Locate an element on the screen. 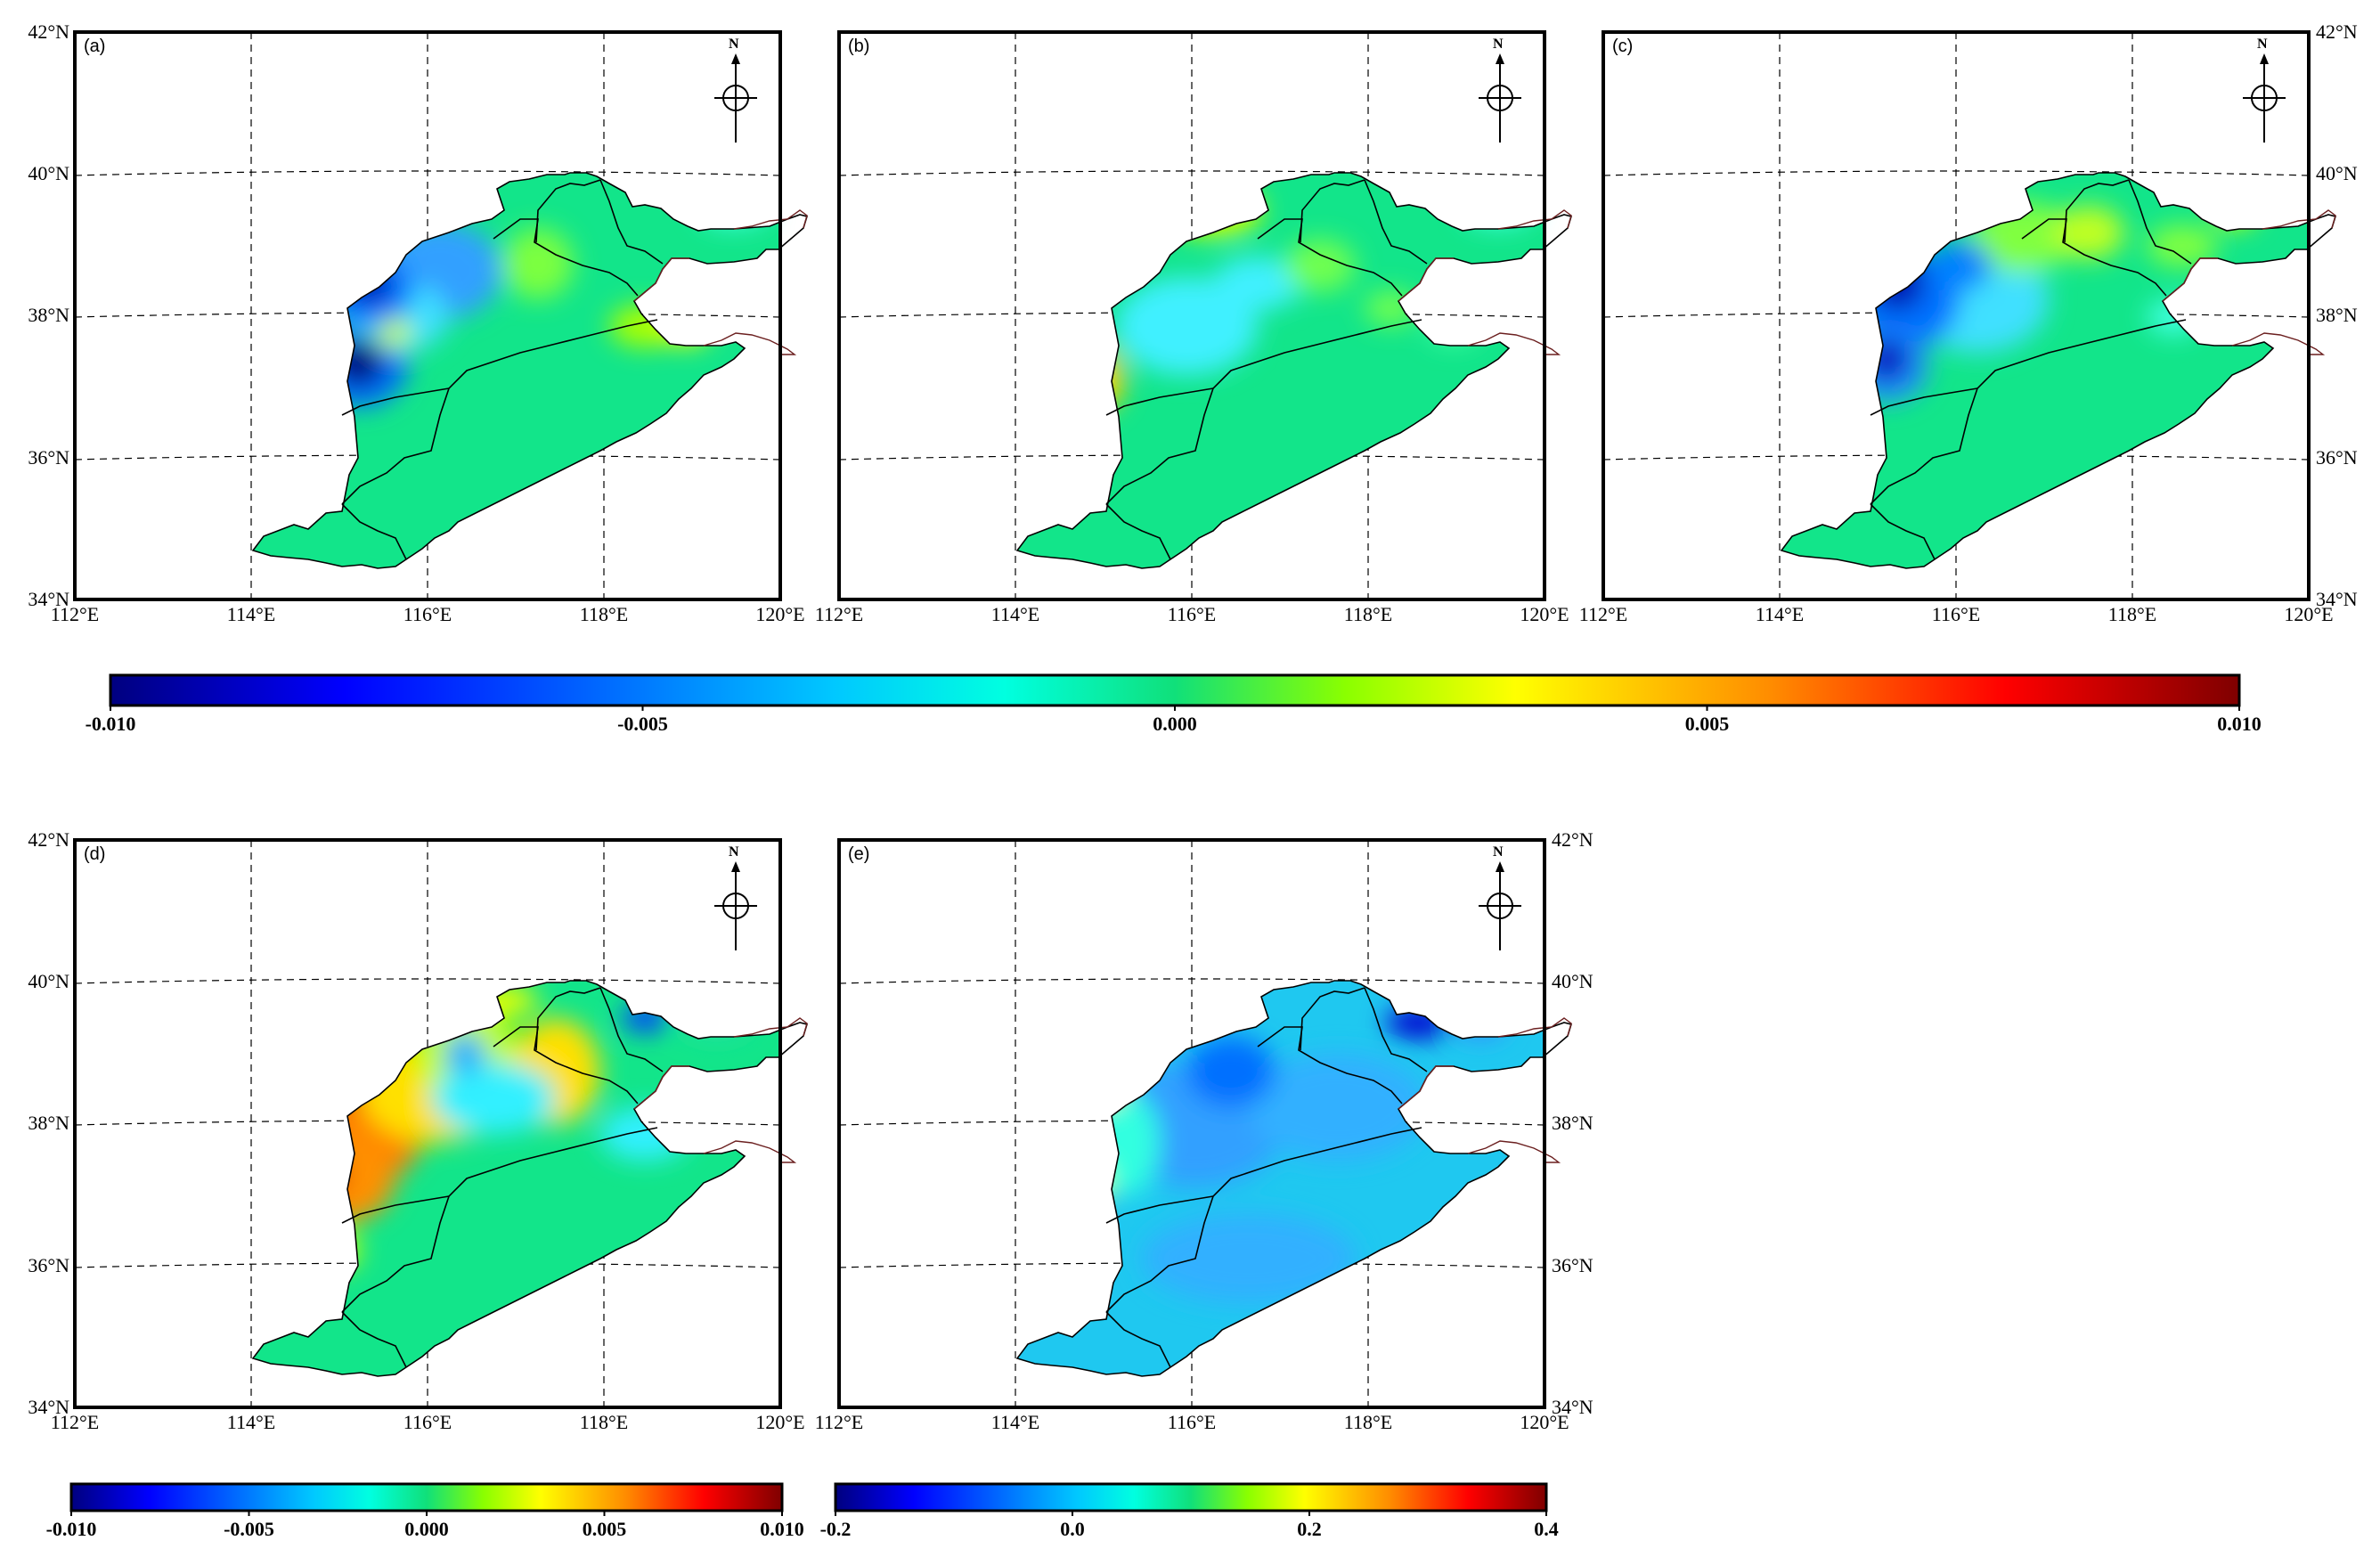 This screenshot has width=2380, height=1557. field-b is located at coordinates (1281, 370).